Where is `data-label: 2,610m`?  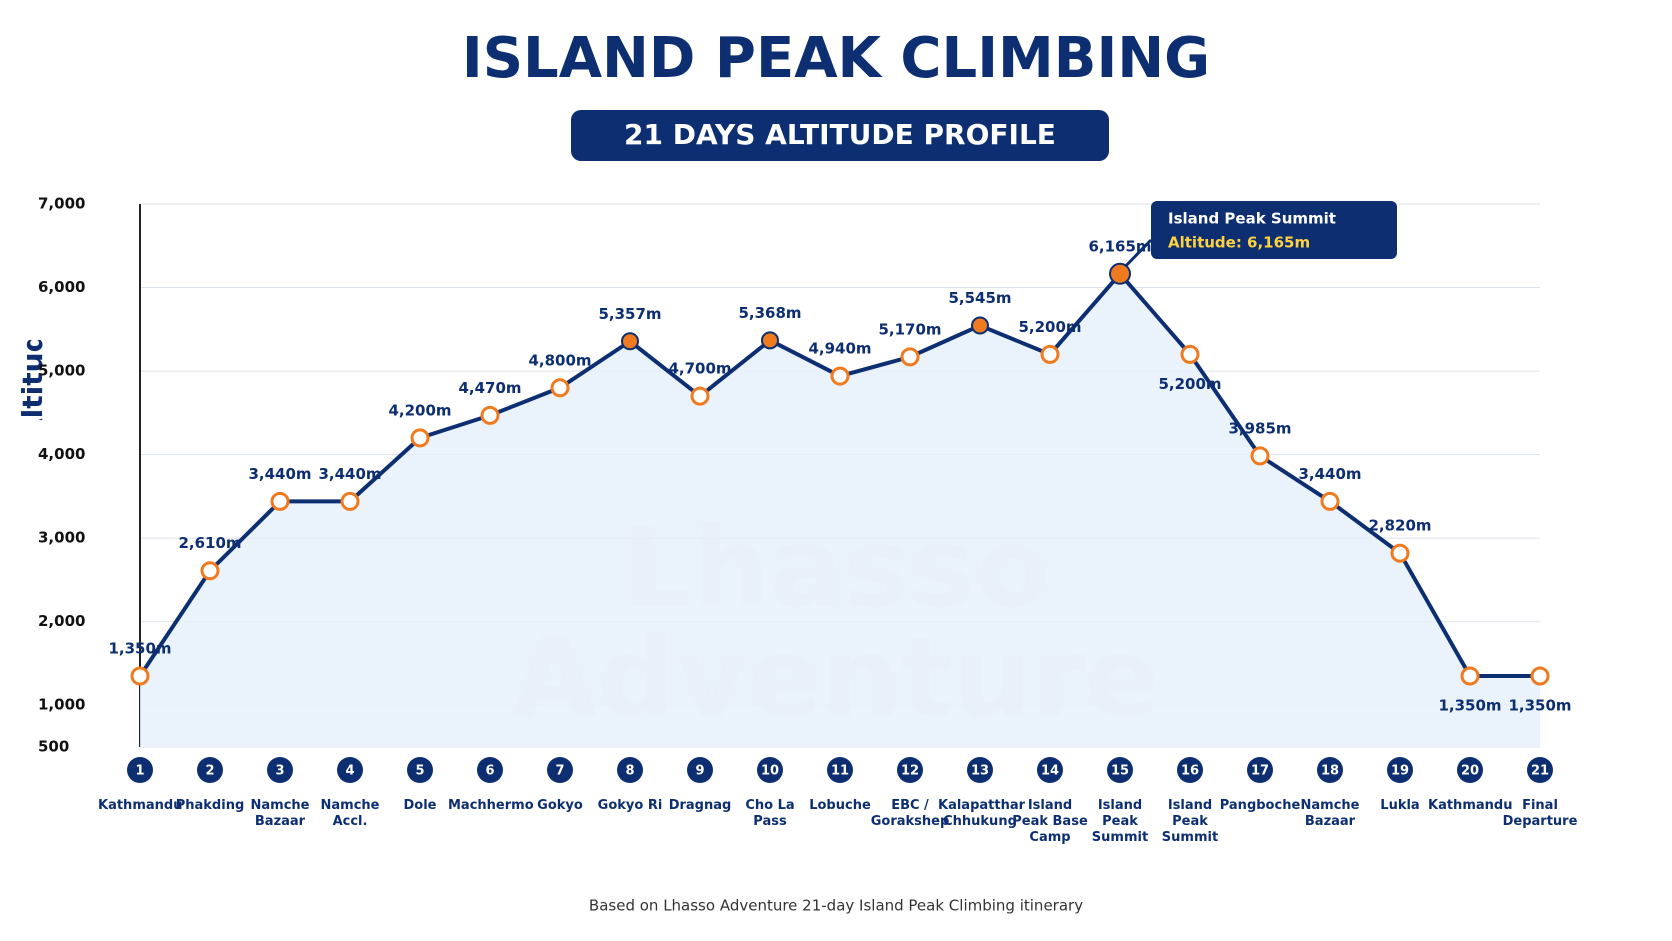
data-label: 2,610m is located at coordinates (209, 543).